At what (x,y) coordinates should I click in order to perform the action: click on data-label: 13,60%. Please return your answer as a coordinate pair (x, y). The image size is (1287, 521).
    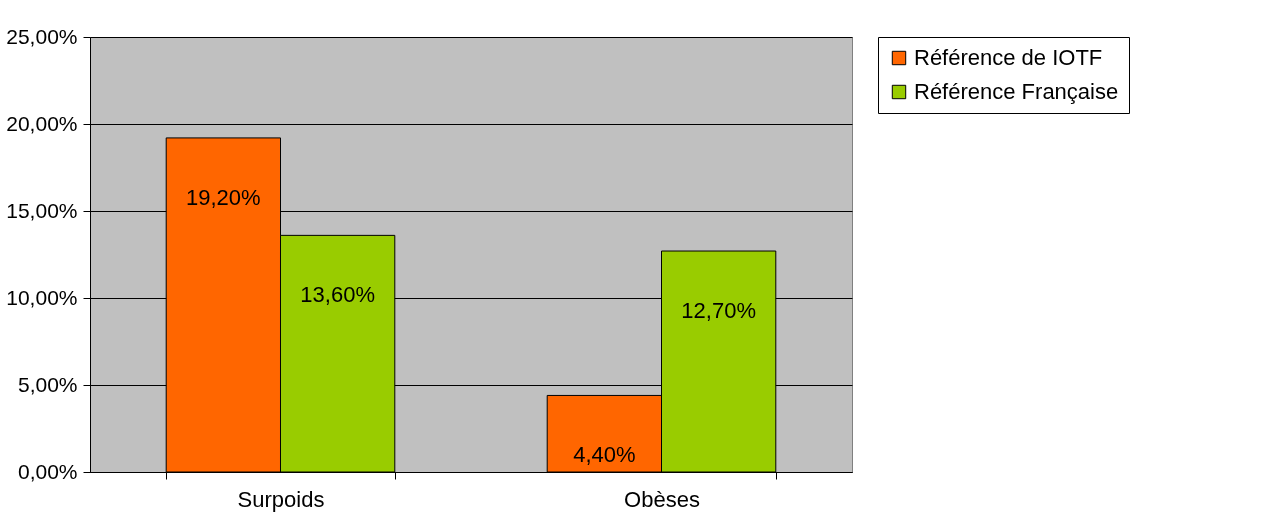
    Looking at the image, I should click on (337, 295).